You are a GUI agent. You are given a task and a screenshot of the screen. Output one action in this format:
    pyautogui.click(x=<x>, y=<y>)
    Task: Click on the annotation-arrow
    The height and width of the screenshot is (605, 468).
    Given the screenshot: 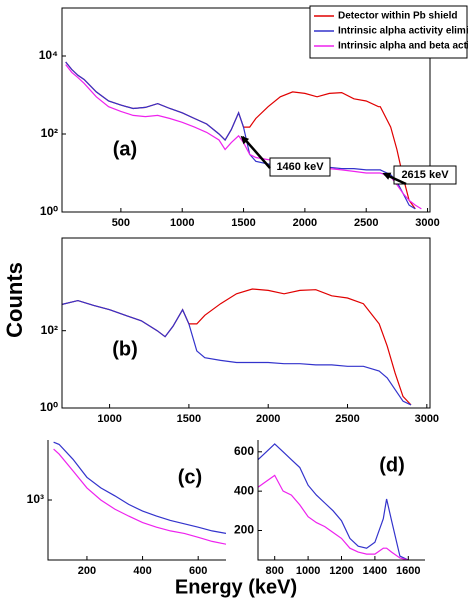 What is the action you would take?
    pyautogui.click(x=256, y=152)
    